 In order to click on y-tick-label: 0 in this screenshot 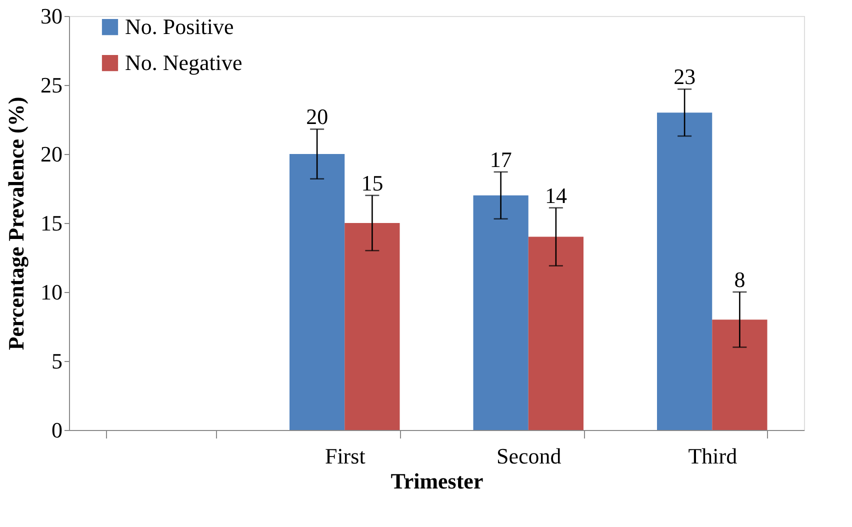, I will do `click(57, 430)`.